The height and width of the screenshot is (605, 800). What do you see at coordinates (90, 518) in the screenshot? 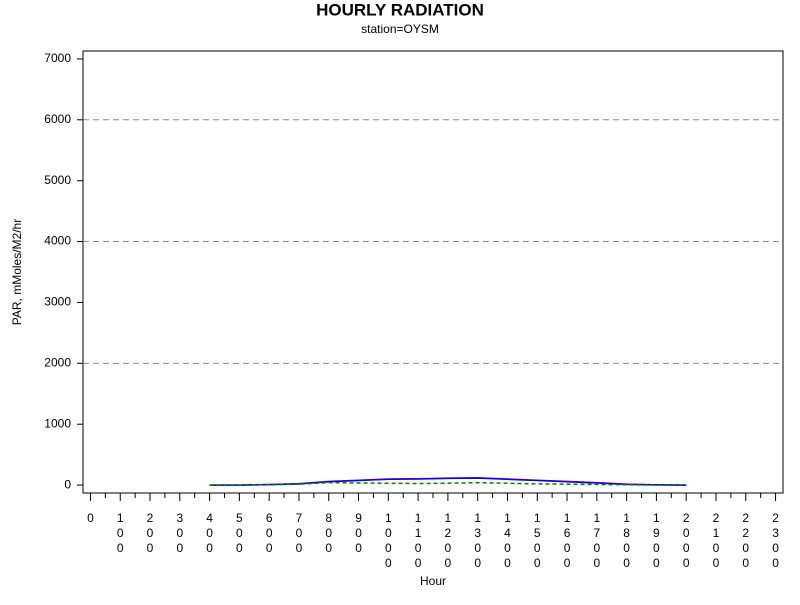
I see `x-tick-label: 0` at bounding box center [90, 518].